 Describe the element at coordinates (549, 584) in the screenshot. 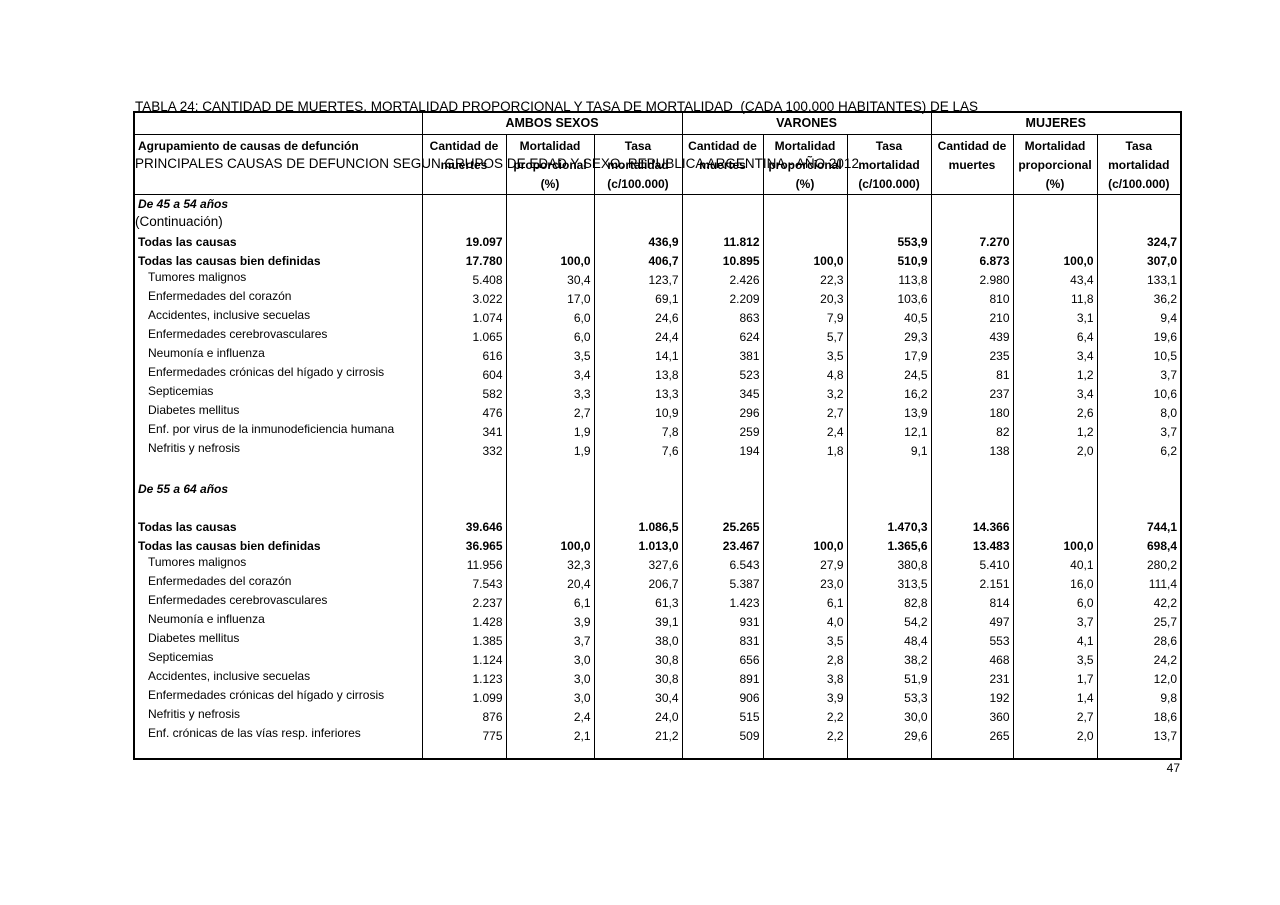

I see `value-cell: 20,4` at that location.